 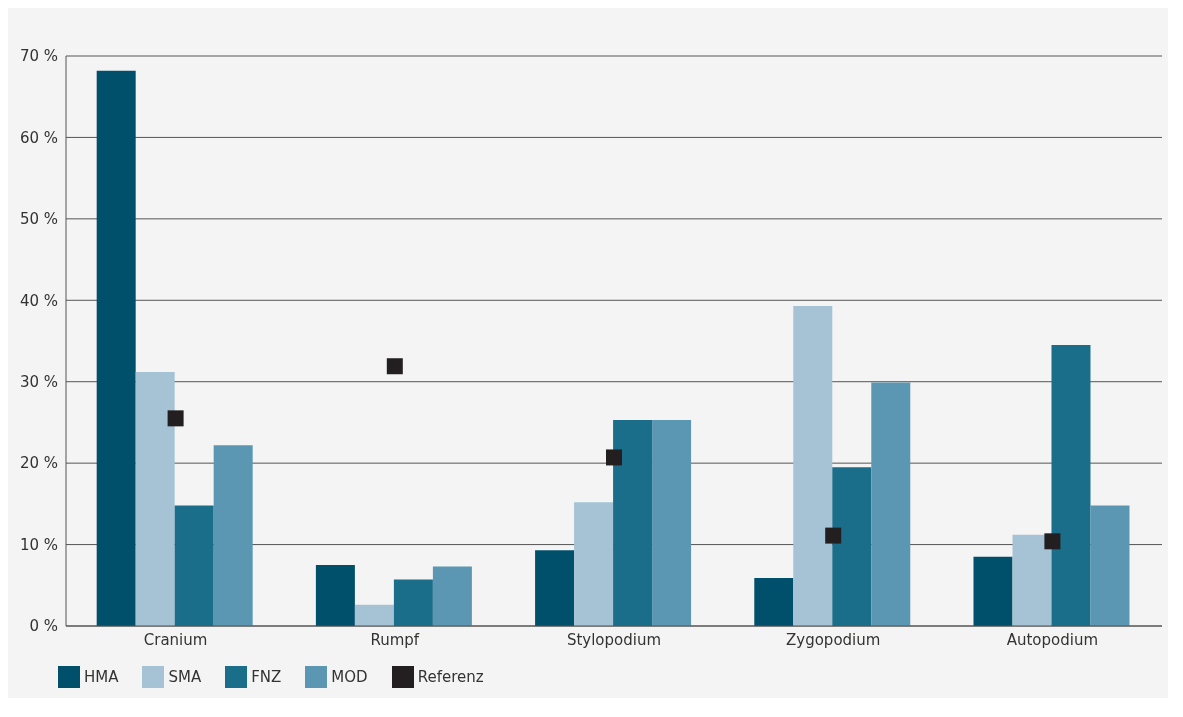 I want to click on legend-label: FNZ, so click(x=266, y=676).